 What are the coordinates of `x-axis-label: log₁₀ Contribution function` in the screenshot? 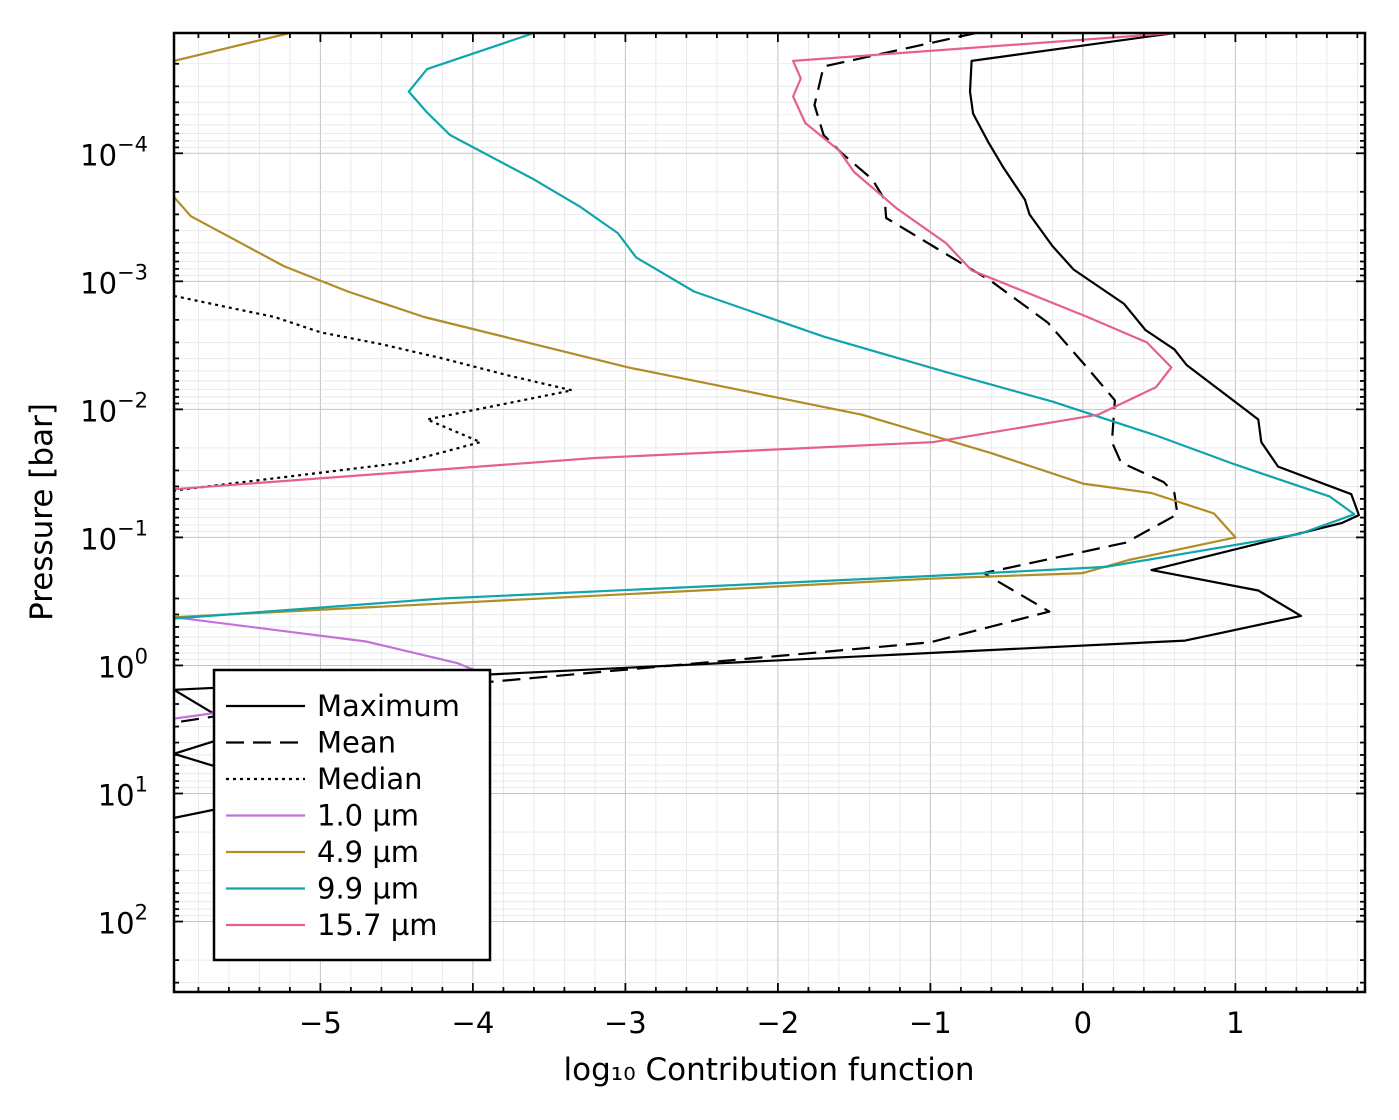 It's located at (769, 1070).